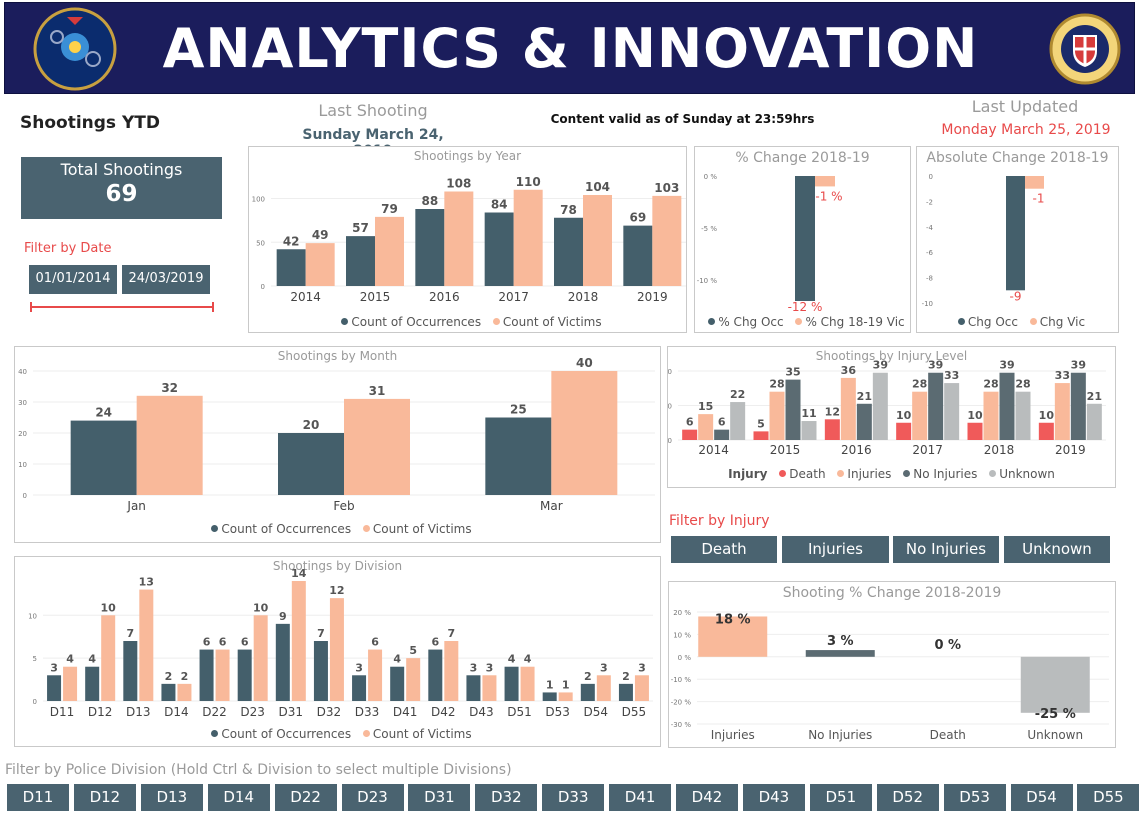  Describe the element at coordinates (1055, 684) in the screenshot. I see `bar-unknown` at that location.